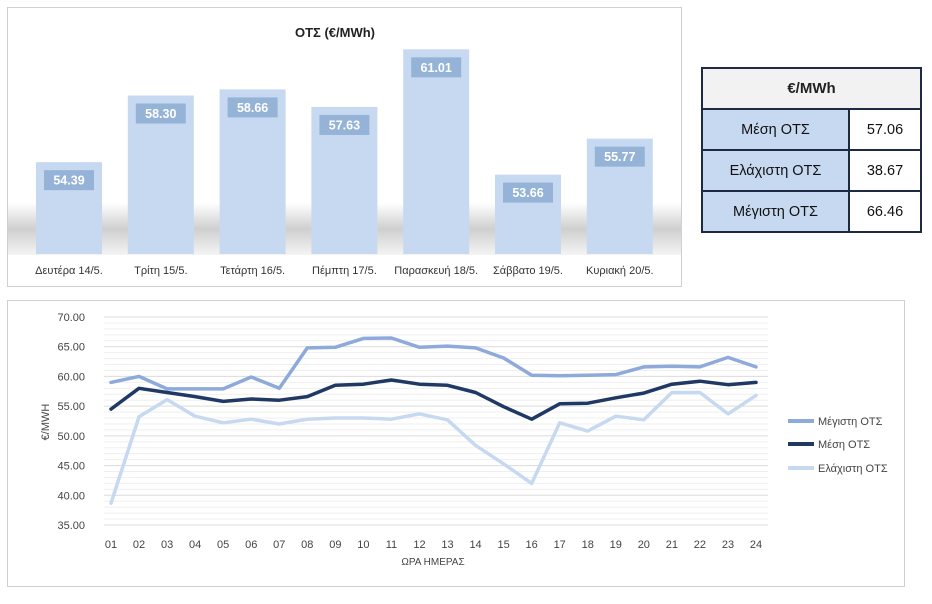  Describe the element at coordinates (528, 271) in the screenshot. I see `bar-category-label-6: Σάββατο 19/5.` at that location.